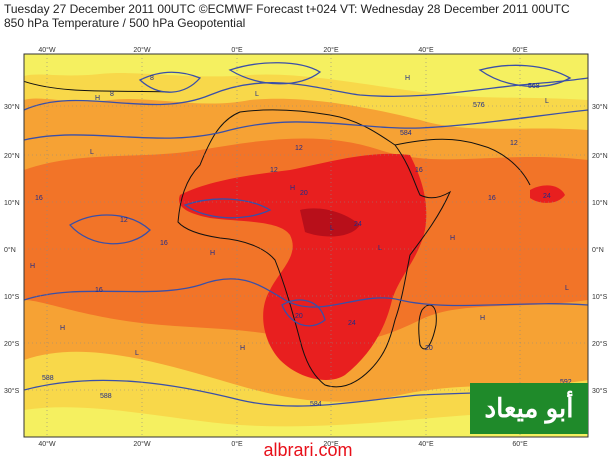 The width and height of the screenshot is (616, 461). I want to click on temp-spot-east, so click(547, 194).